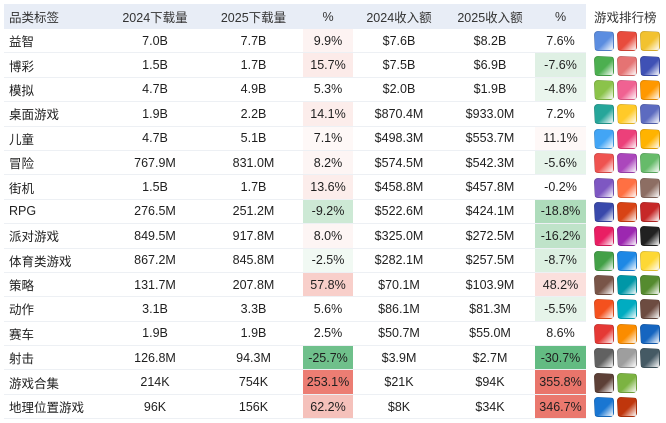 The height and width of the screenshot is (423, 666). I want to click on rev-pct: -4.8%, so click(560, 89).